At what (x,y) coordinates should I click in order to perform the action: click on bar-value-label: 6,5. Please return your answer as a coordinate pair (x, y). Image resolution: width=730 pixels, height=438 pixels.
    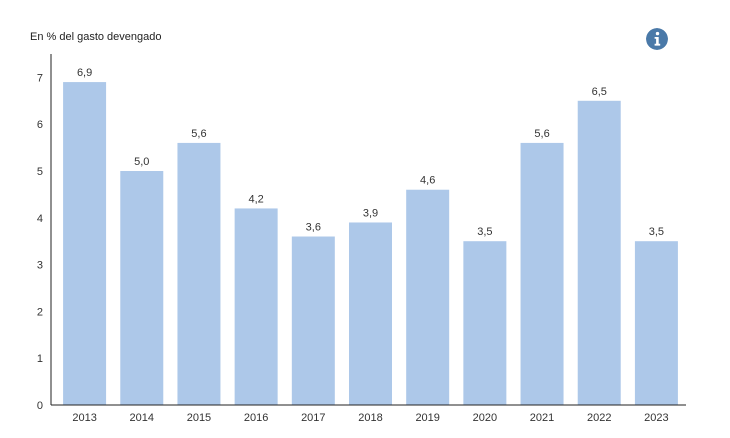
    Looking at the image, I should click on (599, 92).